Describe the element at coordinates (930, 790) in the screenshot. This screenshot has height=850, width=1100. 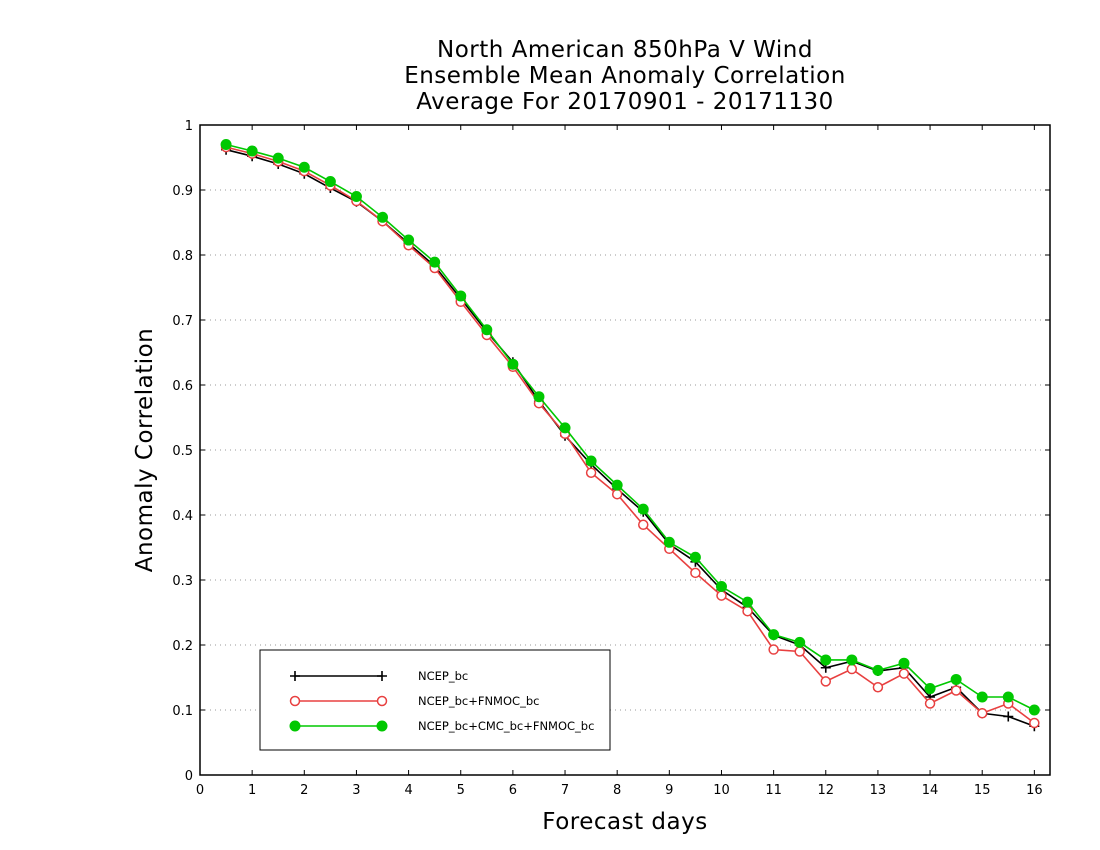
I see `x-tick-label: 14` at that location.